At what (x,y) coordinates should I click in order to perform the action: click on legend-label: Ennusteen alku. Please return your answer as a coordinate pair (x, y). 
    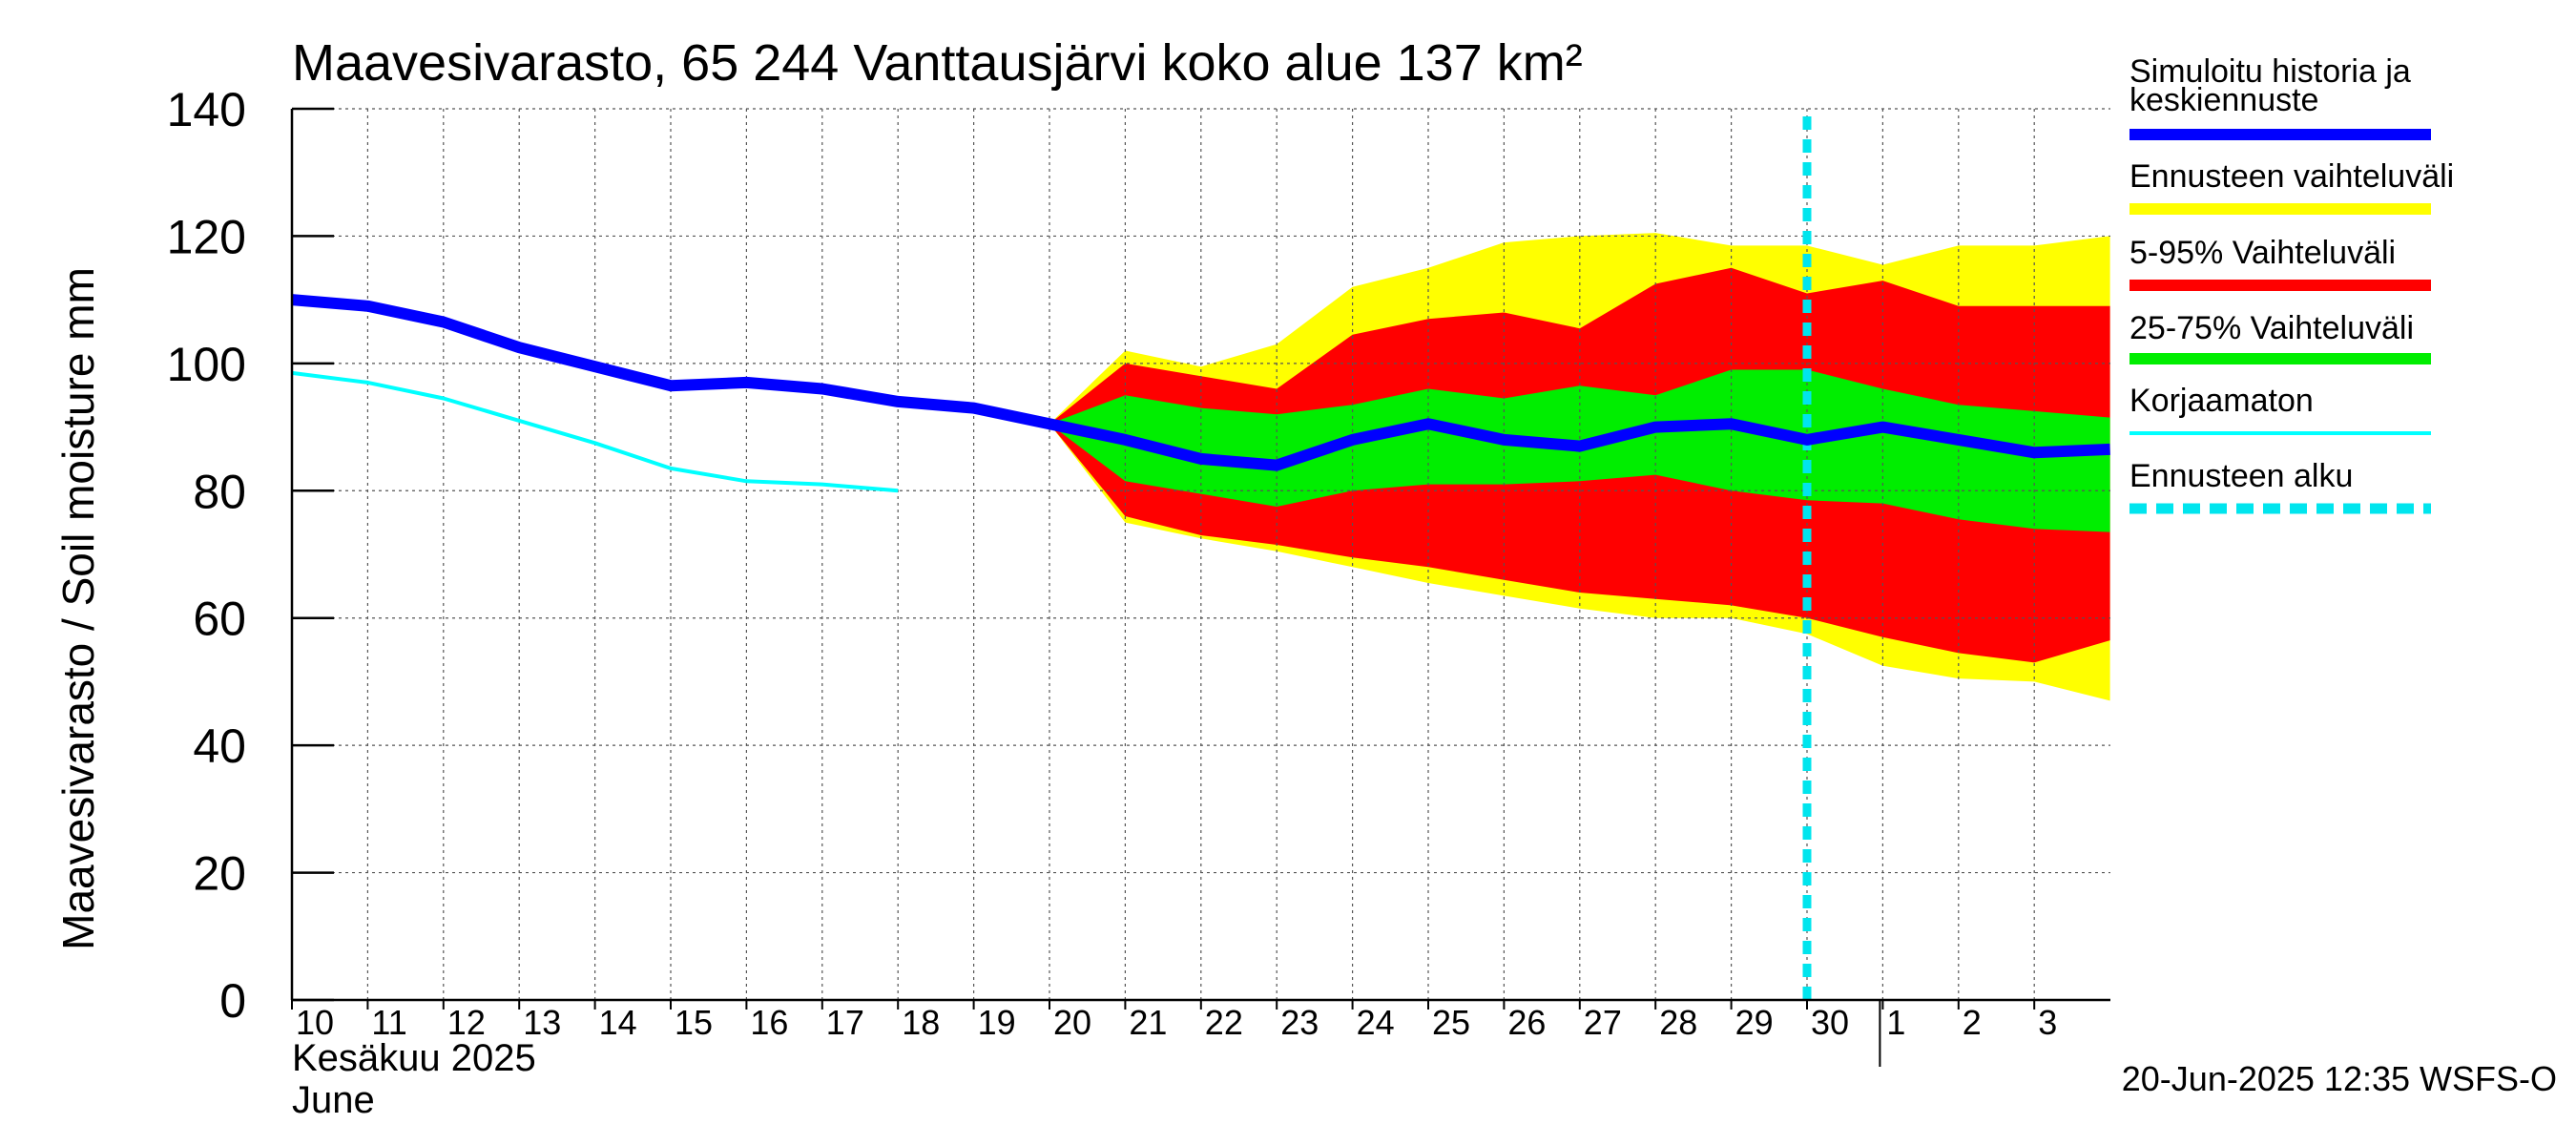
    Looking at the image, I should click on (2241, 476).